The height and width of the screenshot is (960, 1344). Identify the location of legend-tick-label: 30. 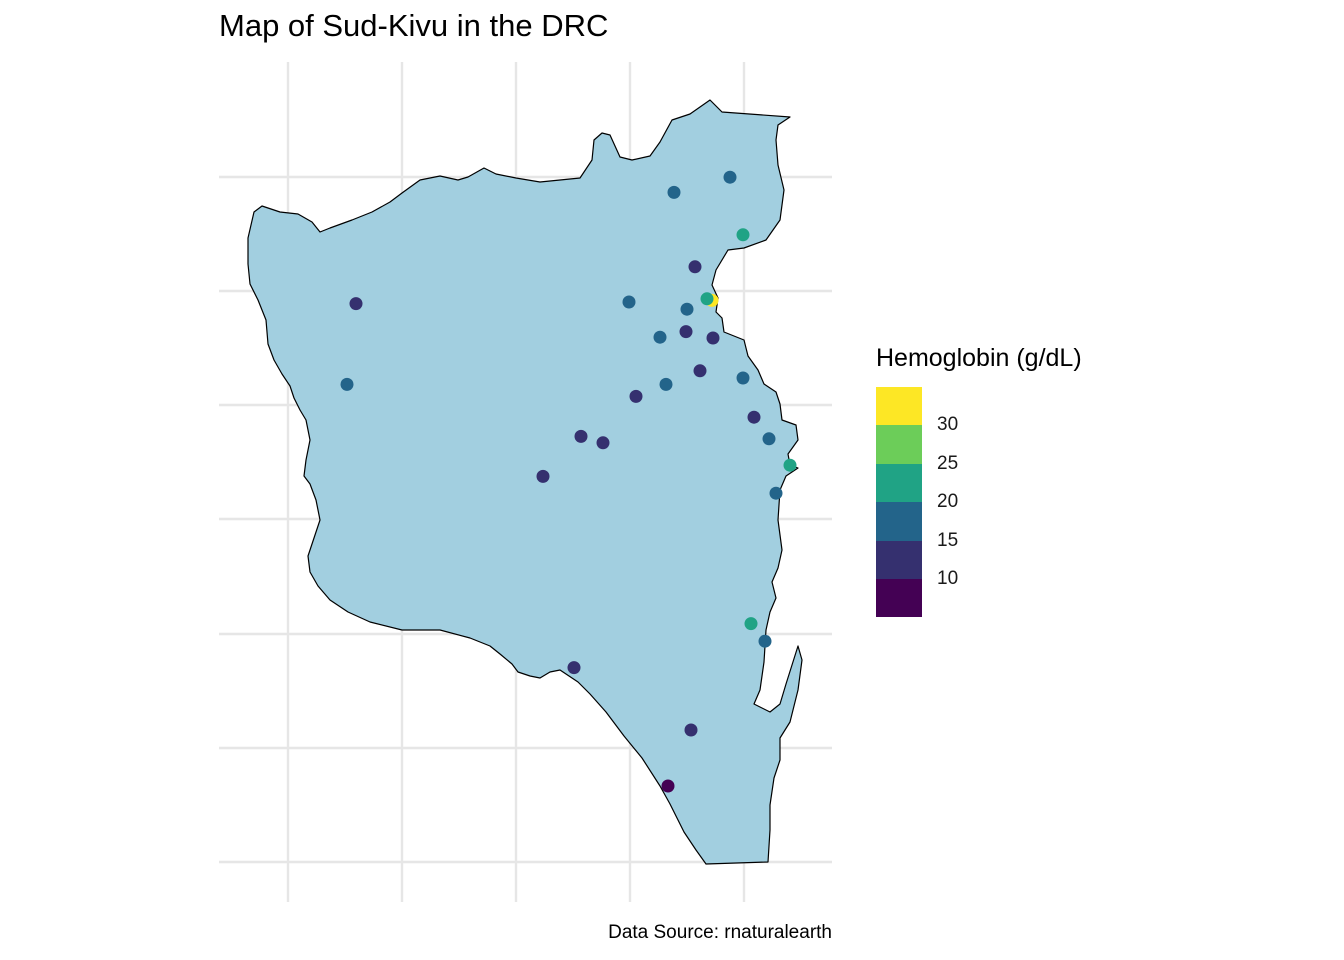
(948, 425).